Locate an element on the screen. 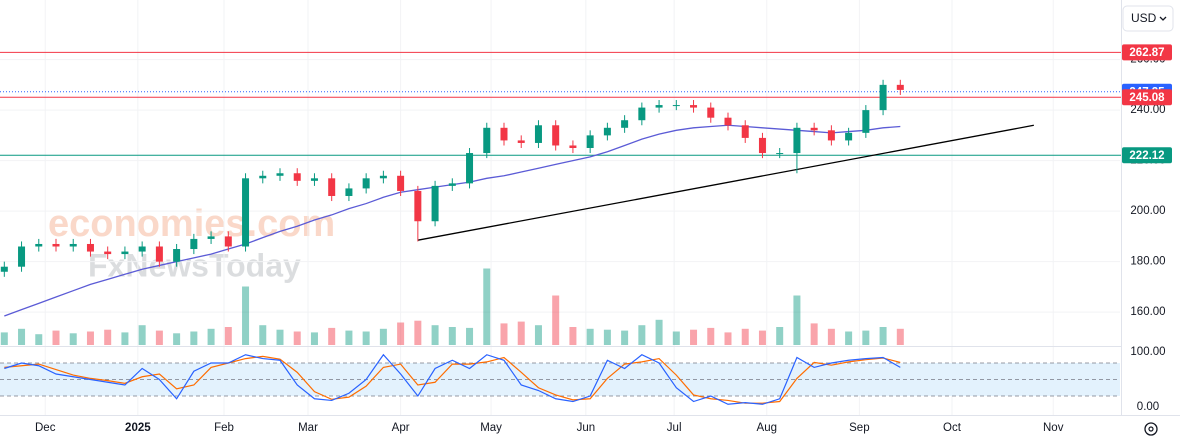  dropdown-chevron is located at coordinates (1163, 18).